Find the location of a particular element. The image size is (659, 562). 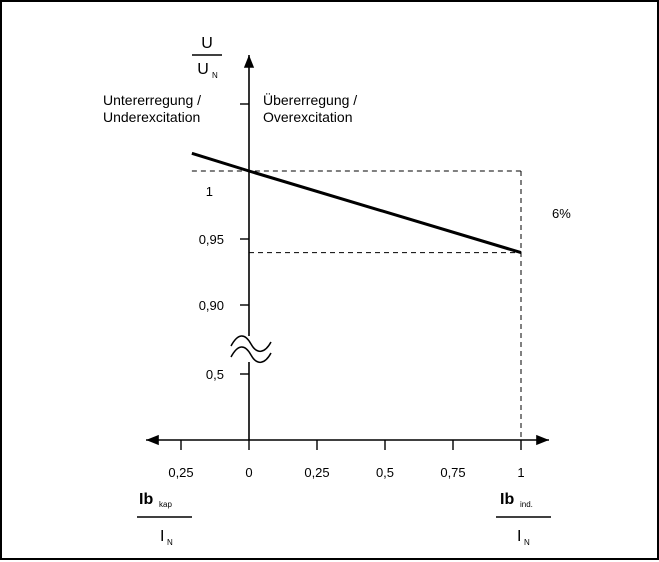

x-left-den-sub: N is located at coordinates (170, 542).